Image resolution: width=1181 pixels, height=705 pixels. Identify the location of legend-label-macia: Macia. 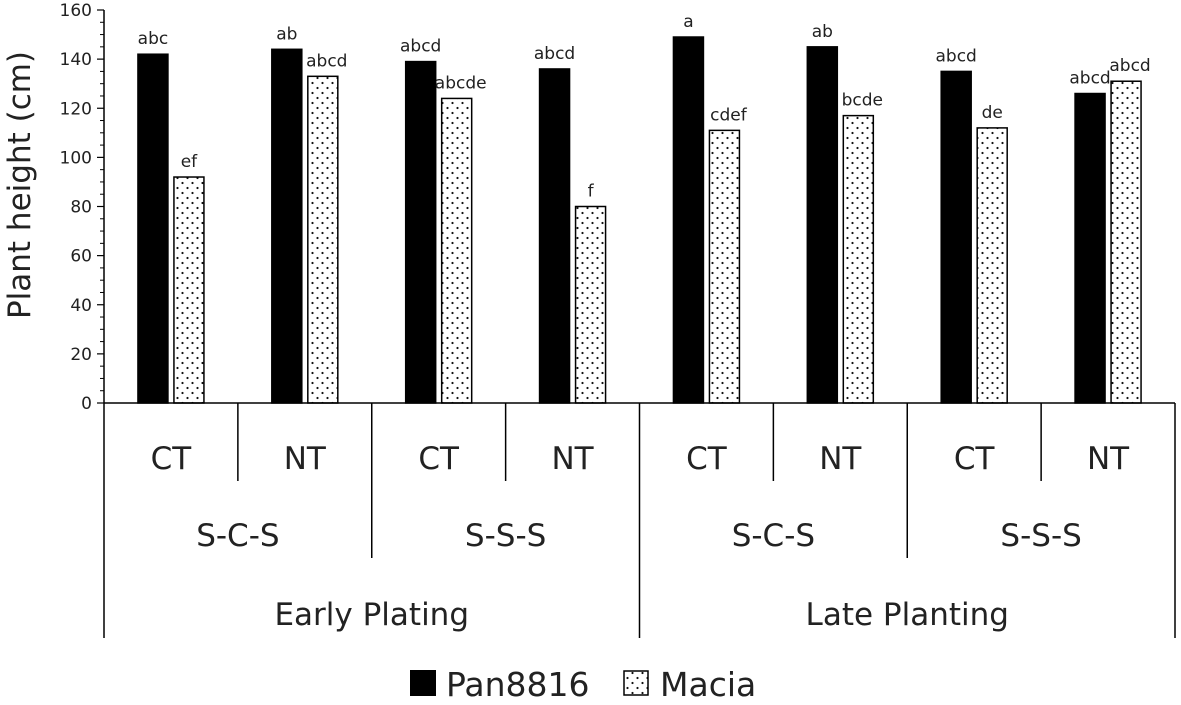
(708, 684).